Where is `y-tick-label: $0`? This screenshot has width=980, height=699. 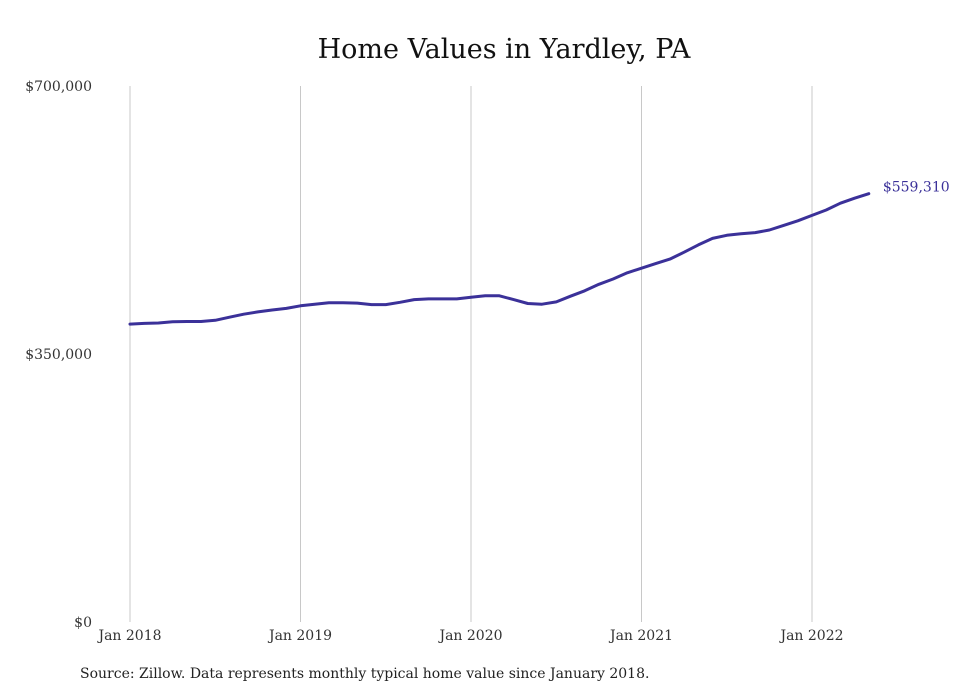
y-tick-label: $0 is located at coordinates (83, 623).